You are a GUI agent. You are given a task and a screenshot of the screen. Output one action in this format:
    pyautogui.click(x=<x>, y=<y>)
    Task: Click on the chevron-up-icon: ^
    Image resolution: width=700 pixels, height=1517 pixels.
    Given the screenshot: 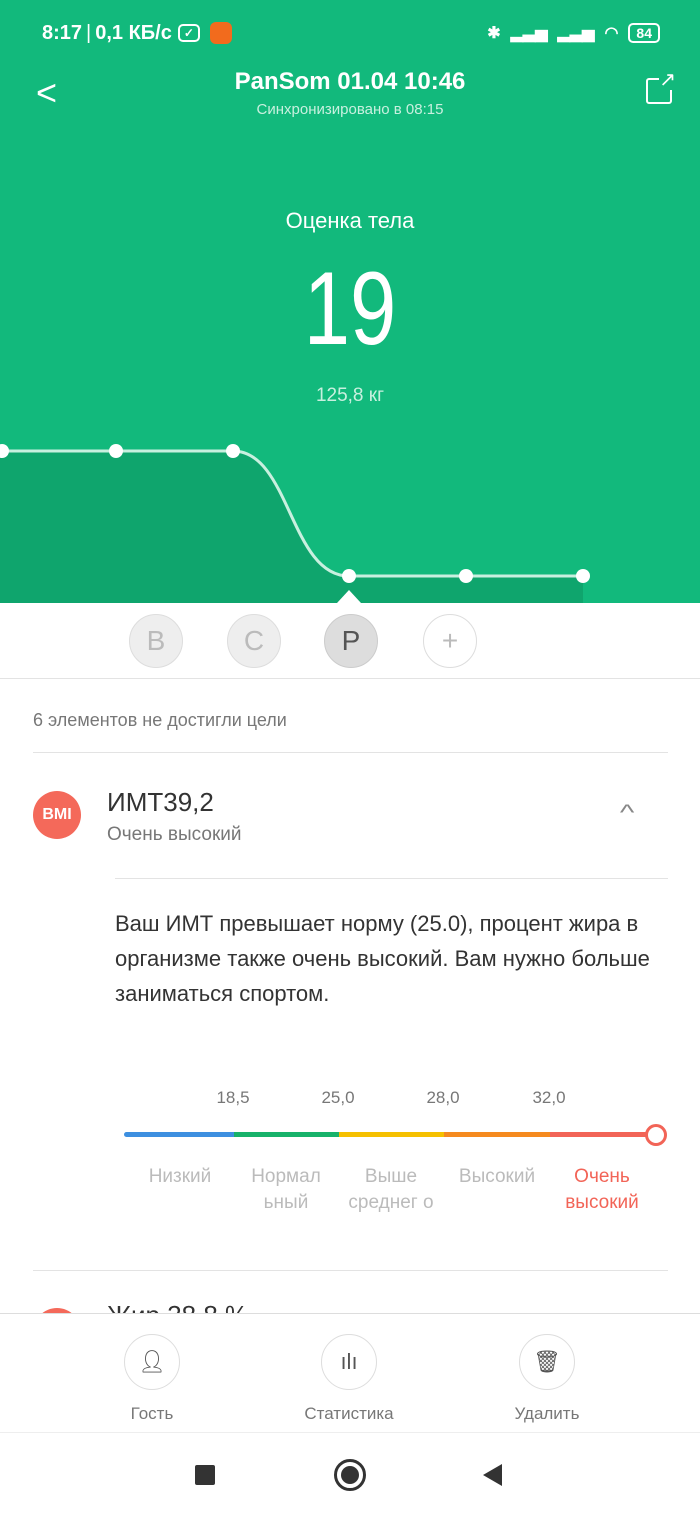 What is the action you would take?
    pyautogui.click(x=627, y=812)
    